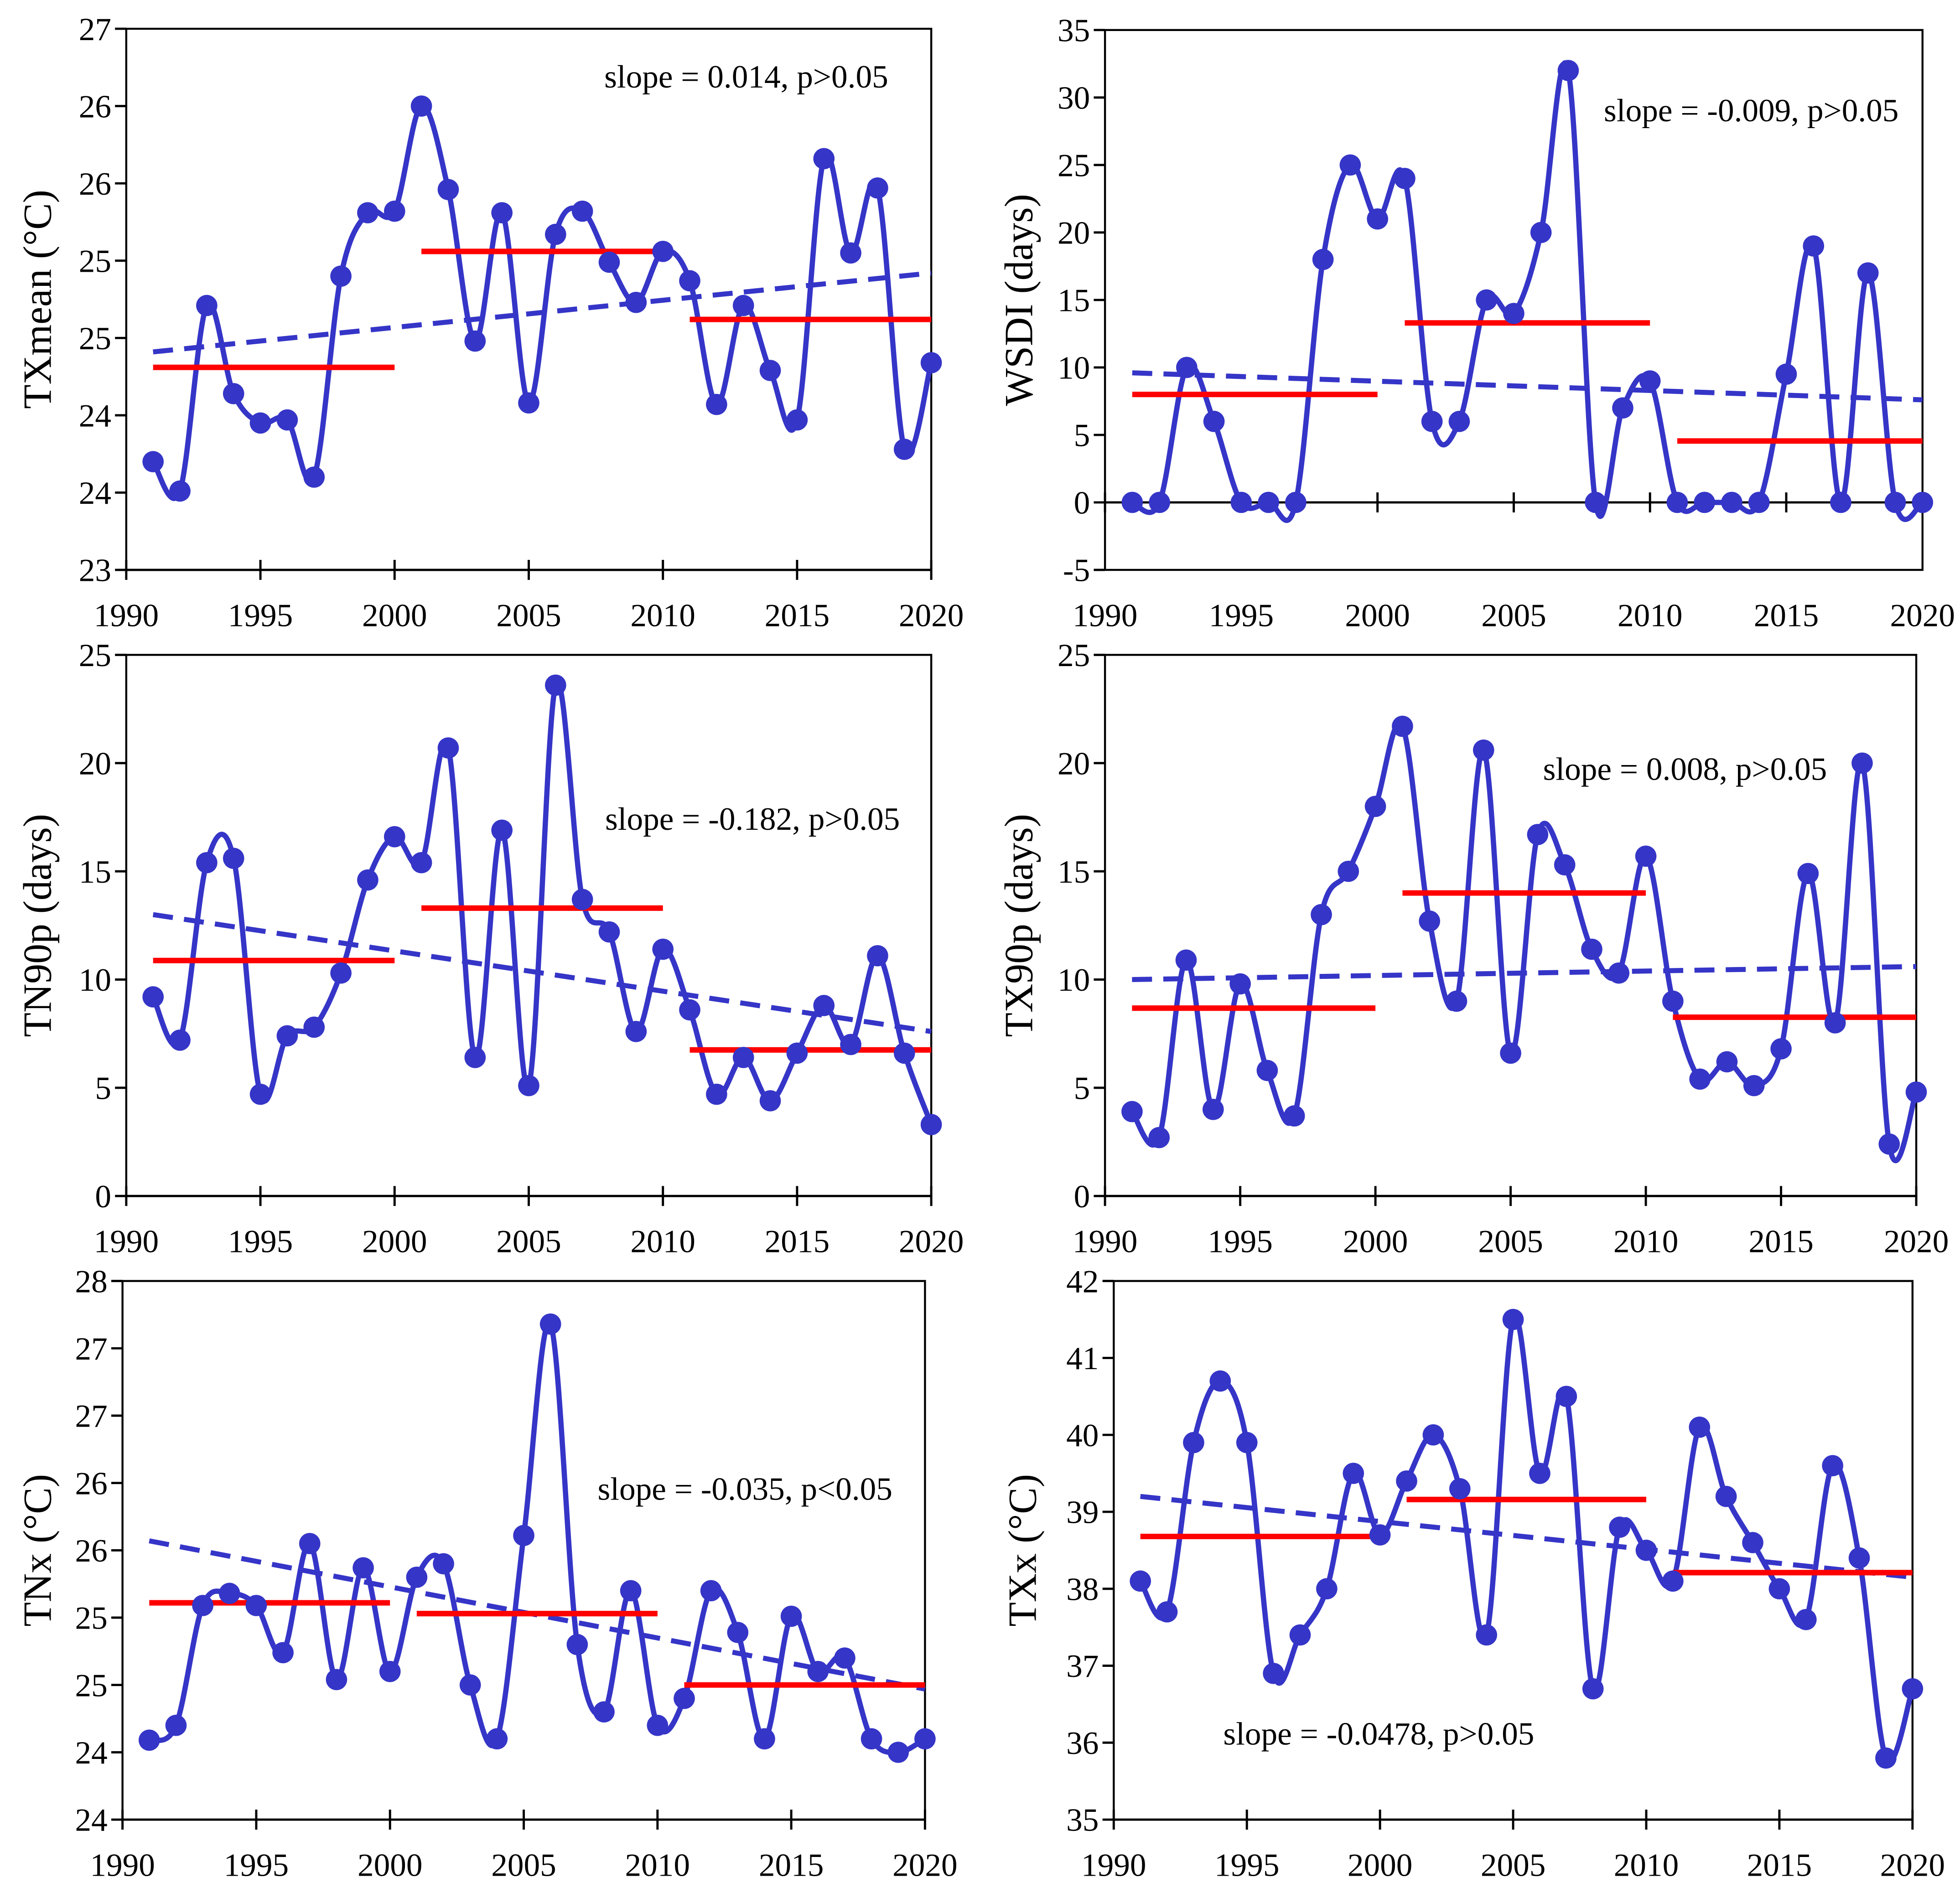 This screenshot has height=1893, width=1960. I want to click on y-axis-label: TXx (°C), so click(1023, 1550).